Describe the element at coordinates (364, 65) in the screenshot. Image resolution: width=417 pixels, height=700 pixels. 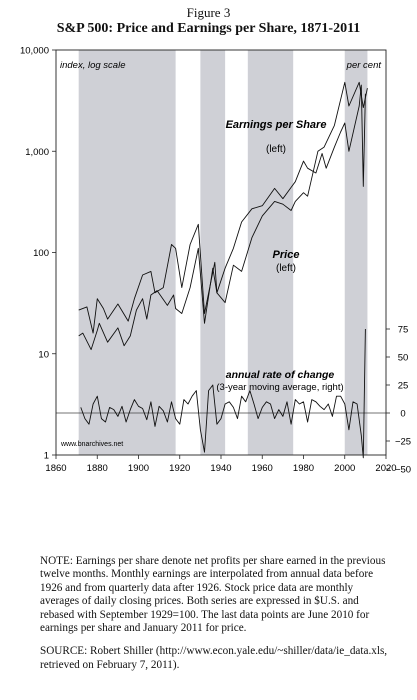
I see `top-right-label: per cent` at that location.